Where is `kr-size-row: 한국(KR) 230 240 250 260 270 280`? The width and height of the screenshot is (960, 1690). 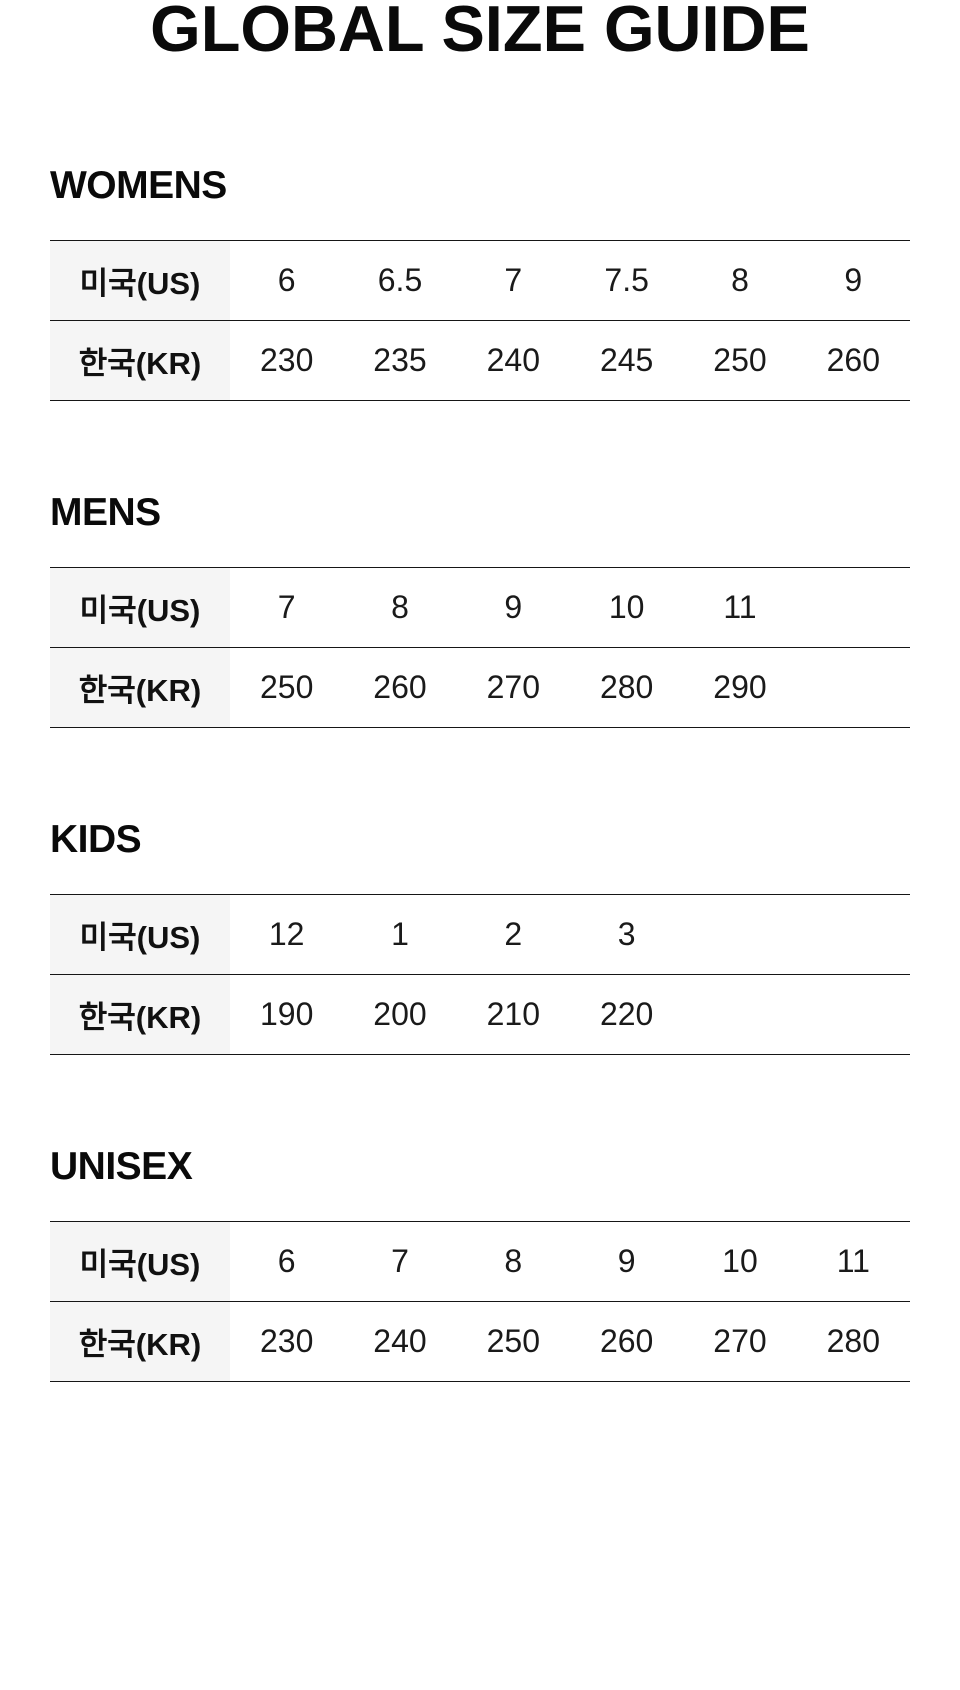 kr-size-row: 한국(KR) 230 240 250 260 270 280 is located at coordinates (480, 1341).